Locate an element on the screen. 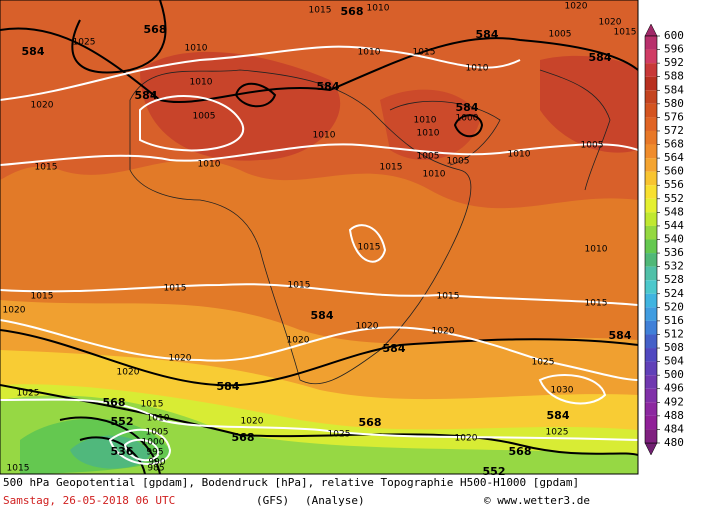  colorbar-tick-label: 544 is located at coordinates (674, 225).